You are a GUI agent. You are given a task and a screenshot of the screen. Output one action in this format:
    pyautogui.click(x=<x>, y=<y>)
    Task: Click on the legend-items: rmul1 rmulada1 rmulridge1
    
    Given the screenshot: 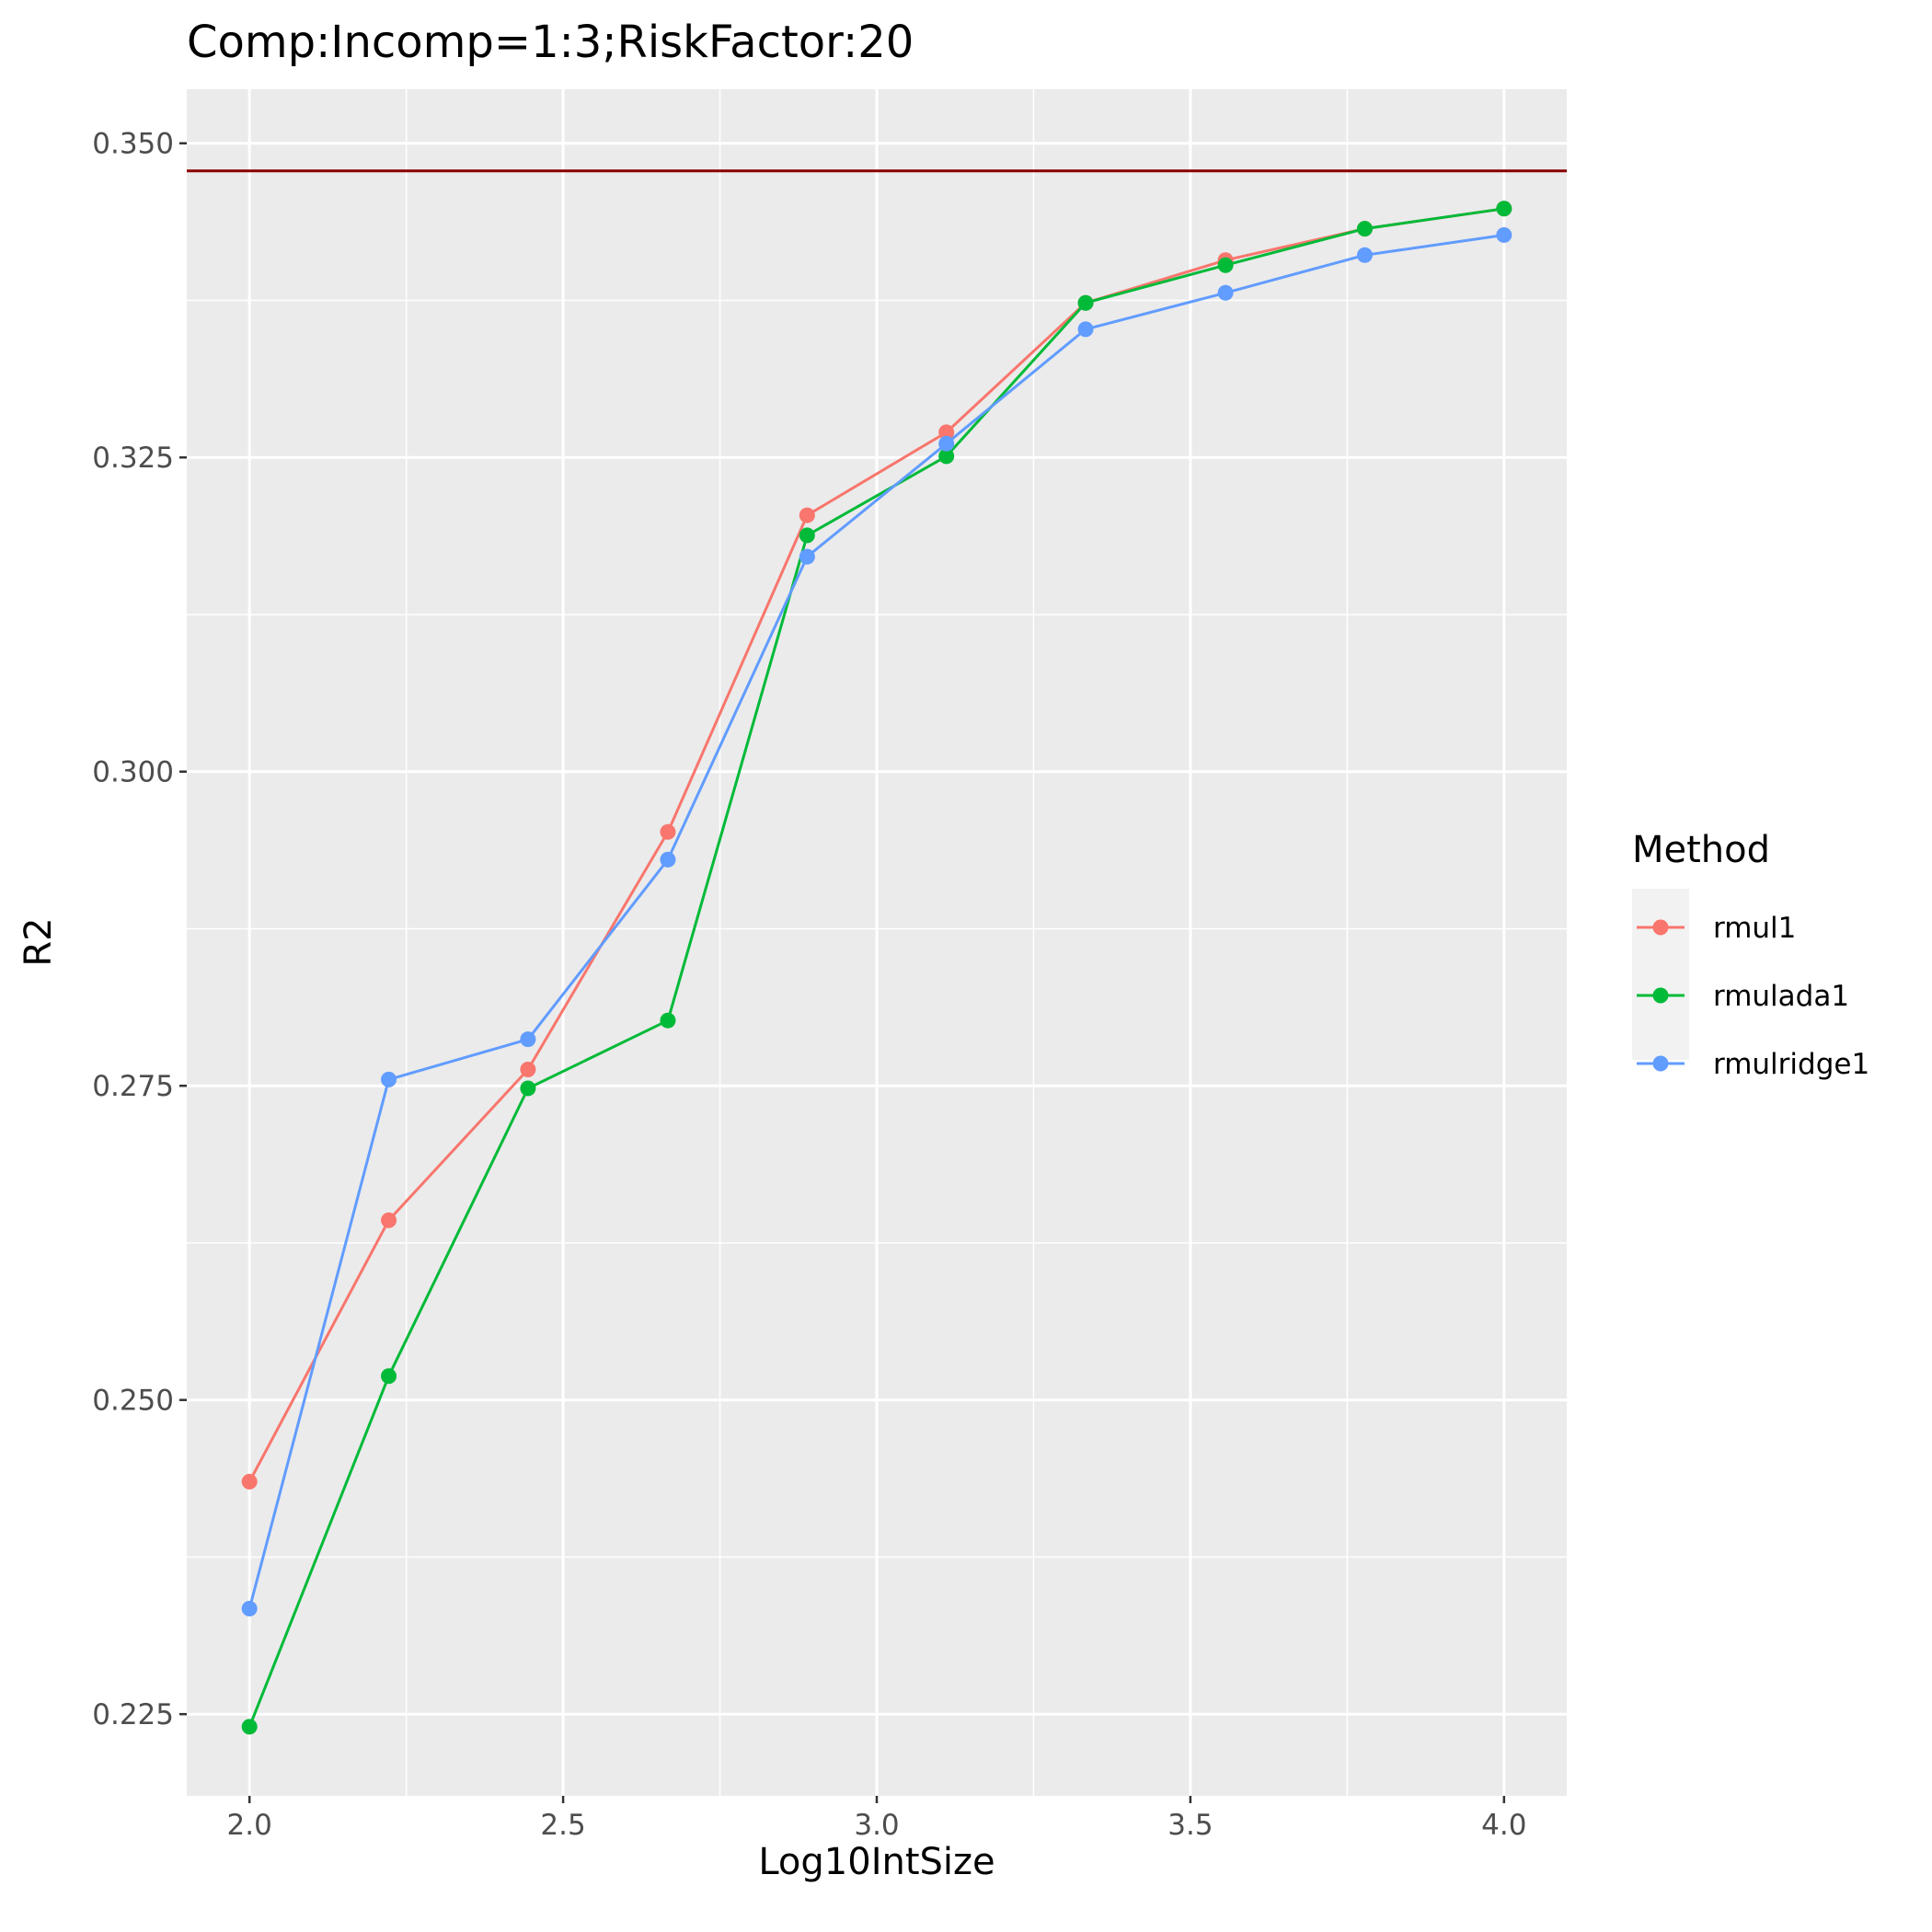 What is the action you would take?
    pyautogui.click(x=1750, y=985)
    